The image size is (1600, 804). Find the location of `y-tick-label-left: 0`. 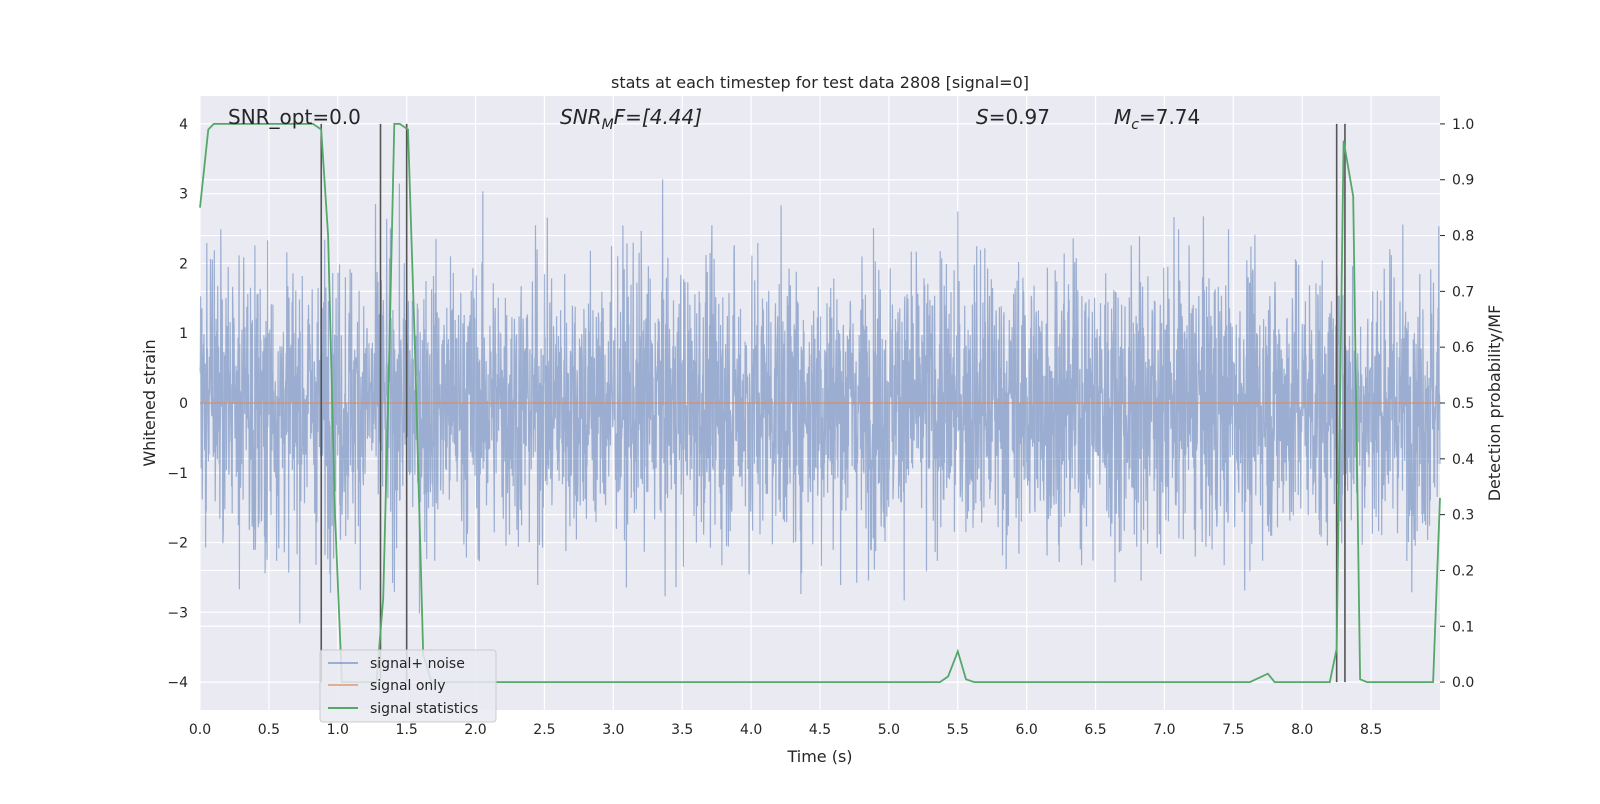

y-tick-label-left: 0 is located at coordinates (183, 404).